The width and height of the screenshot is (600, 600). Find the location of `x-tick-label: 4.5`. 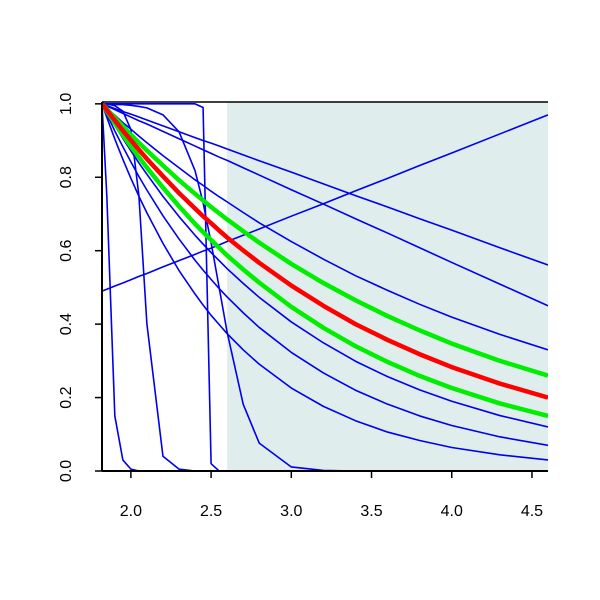

x-tick-label: 4.5 is located at coordinates (532, 511).